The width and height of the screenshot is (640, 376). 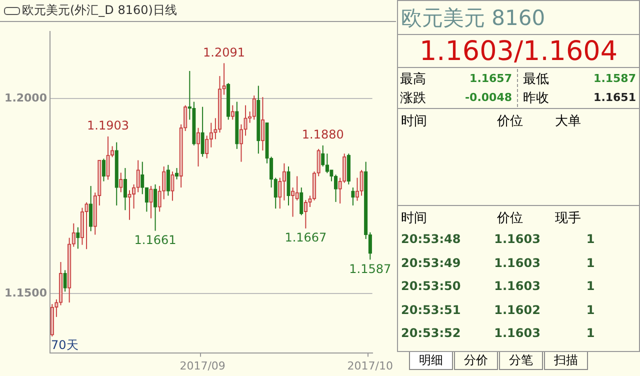 I want to click on annotation: 1.1667, so click(x=305, y=237).